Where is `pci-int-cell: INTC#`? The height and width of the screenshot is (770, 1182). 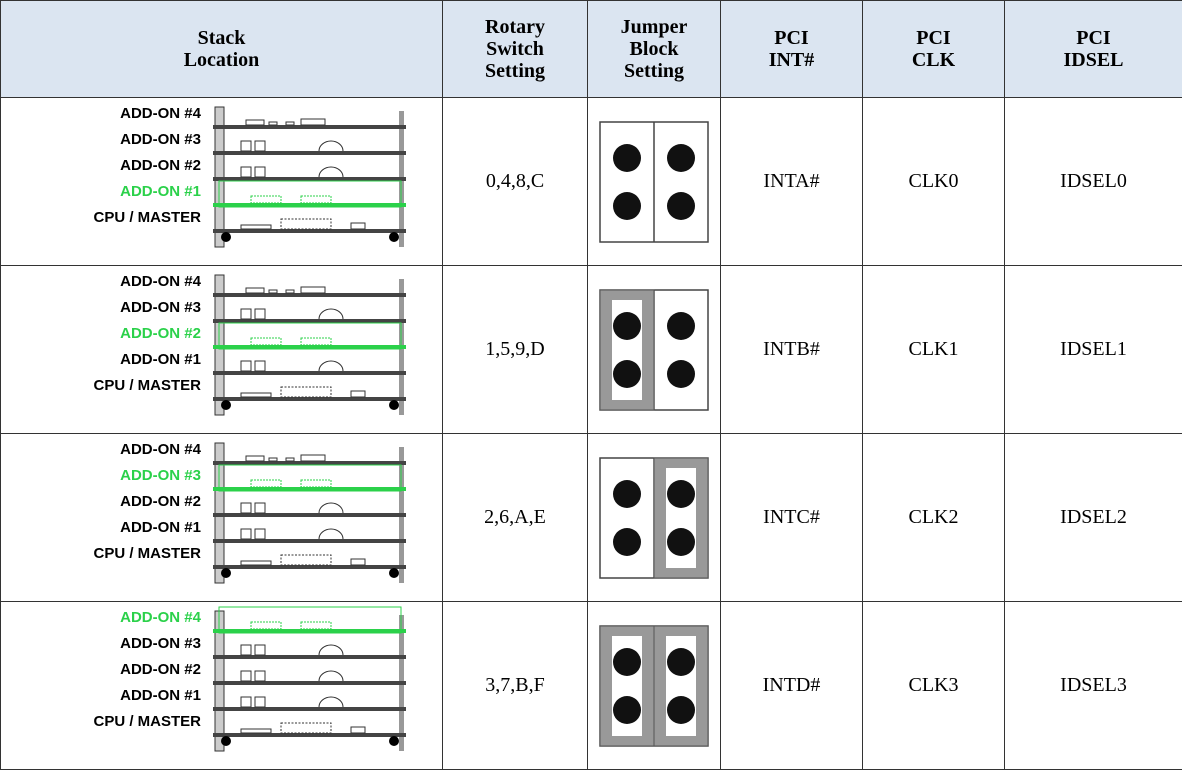
pci-int-cell: INTC# is located at coordinates (791, 517).